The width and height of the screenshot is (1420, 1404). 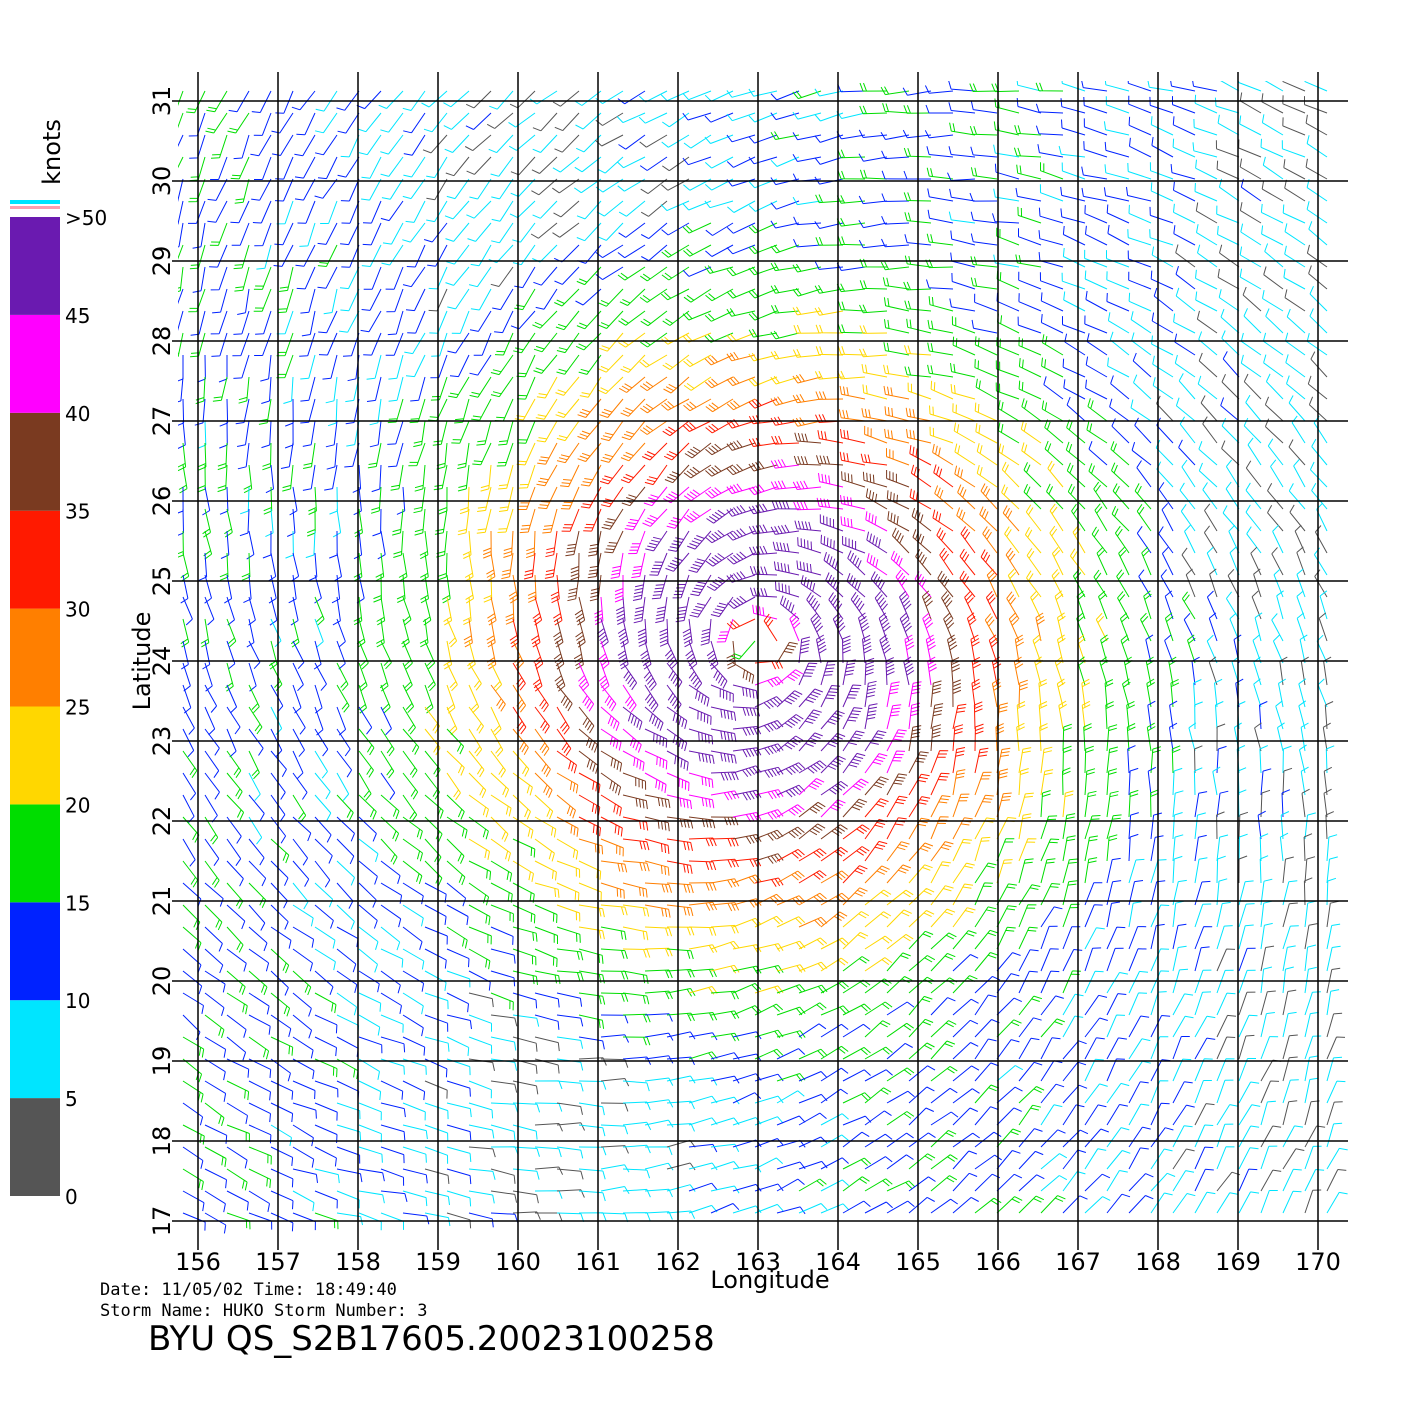 I want to click on x-tick-label: 168, so click(x=1158, y=1262).